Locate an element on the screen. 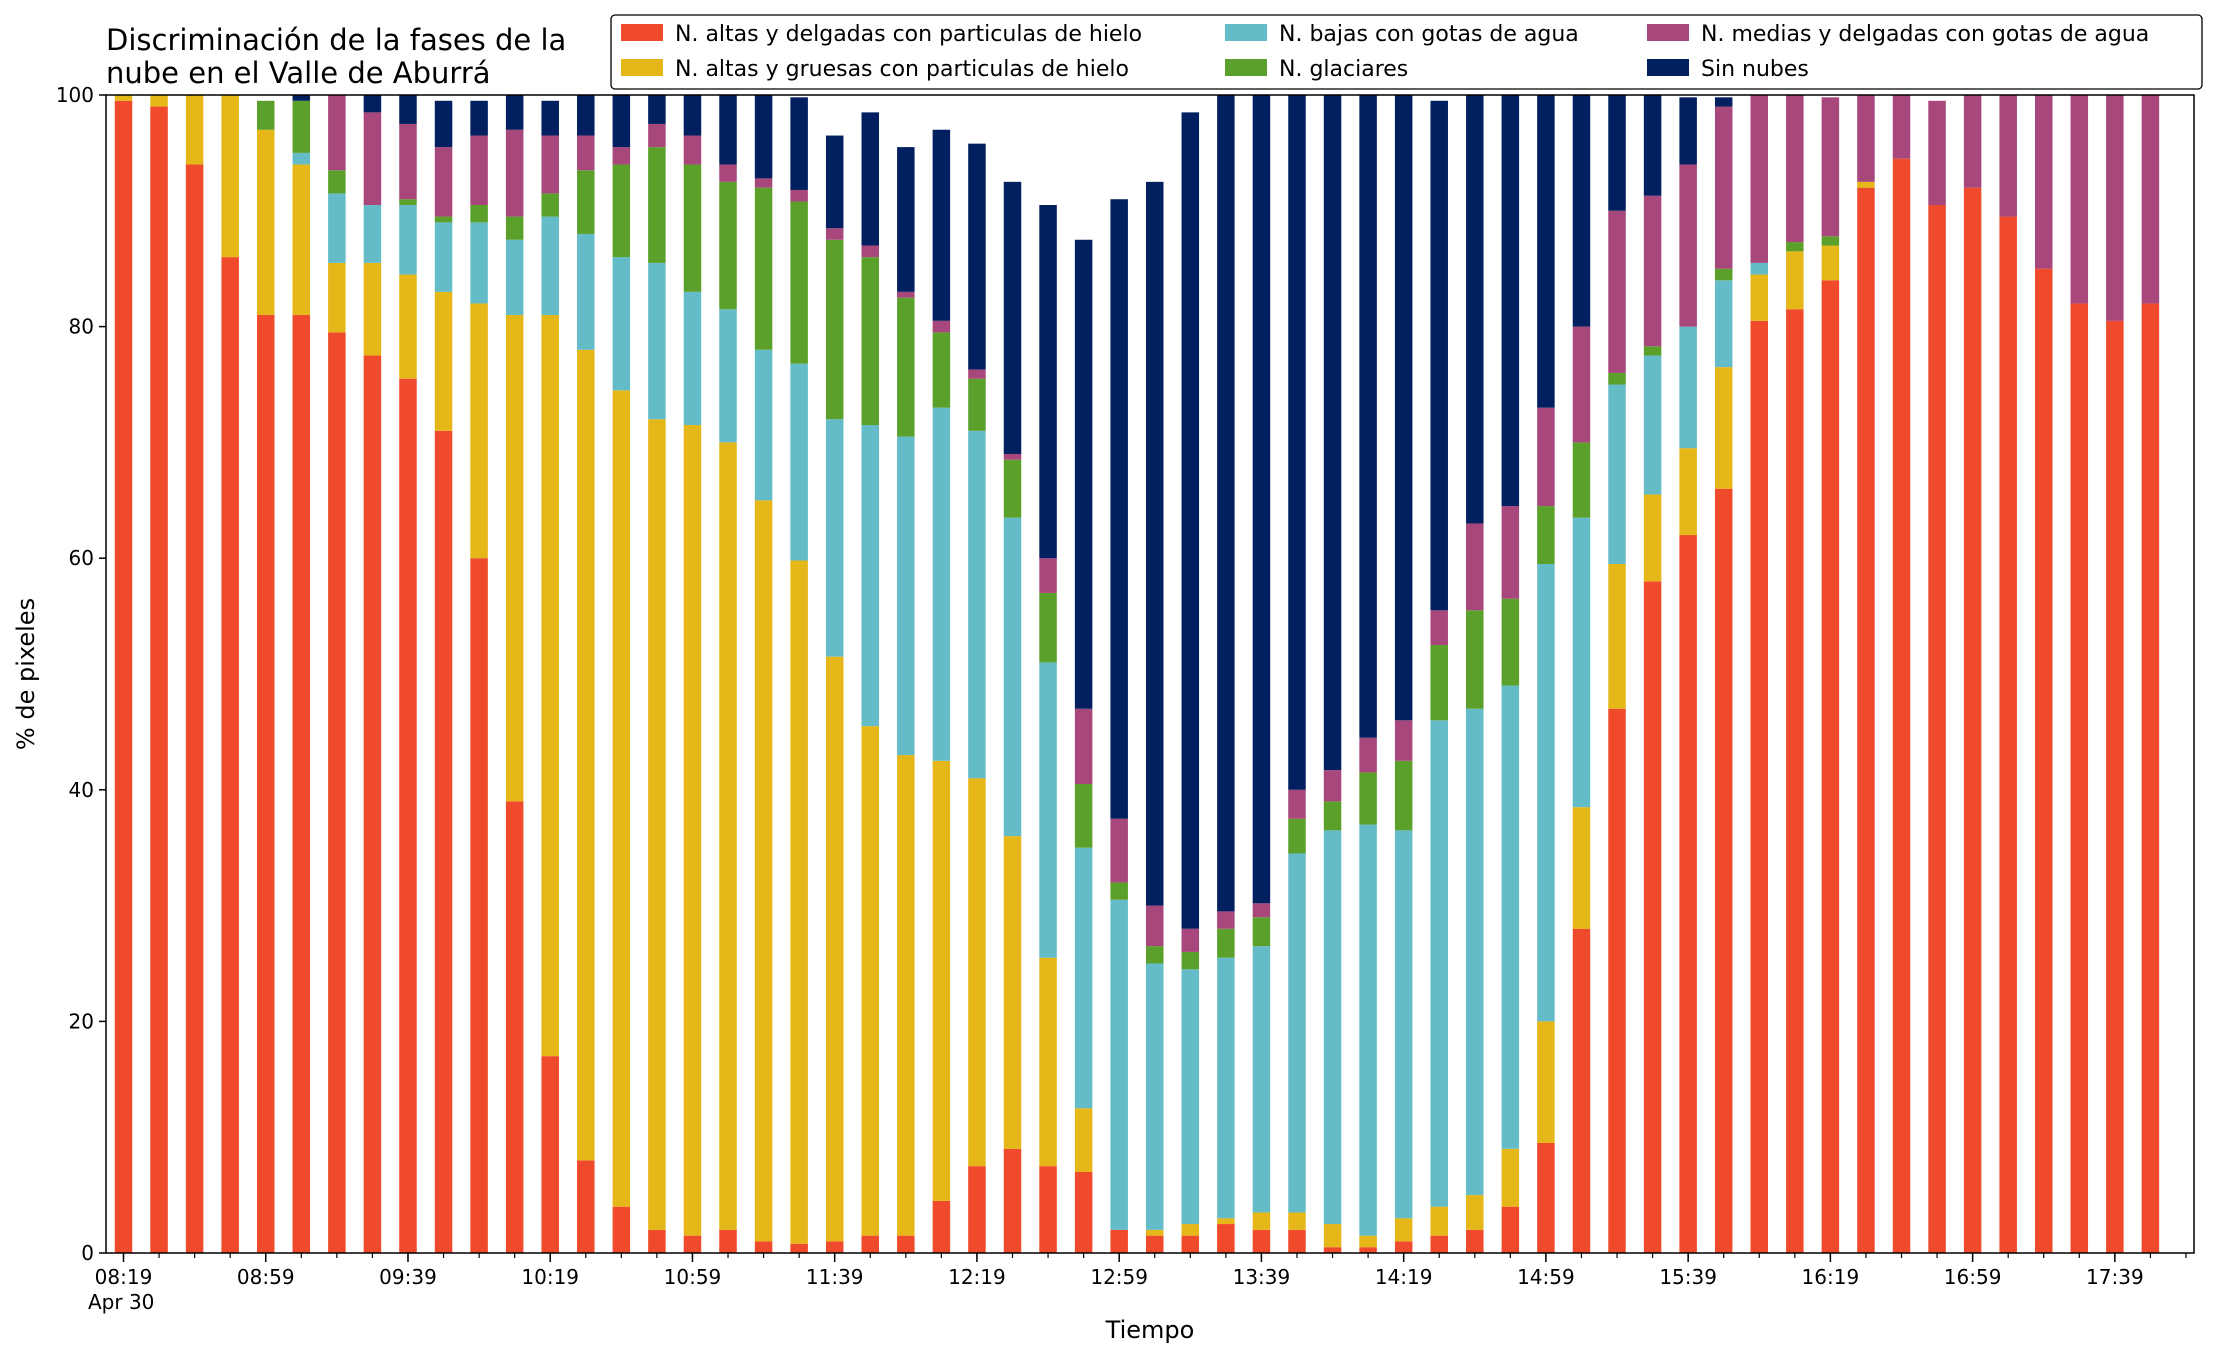  x-tick-label-13: 16:59 is located at coordinates (1973, 1277).